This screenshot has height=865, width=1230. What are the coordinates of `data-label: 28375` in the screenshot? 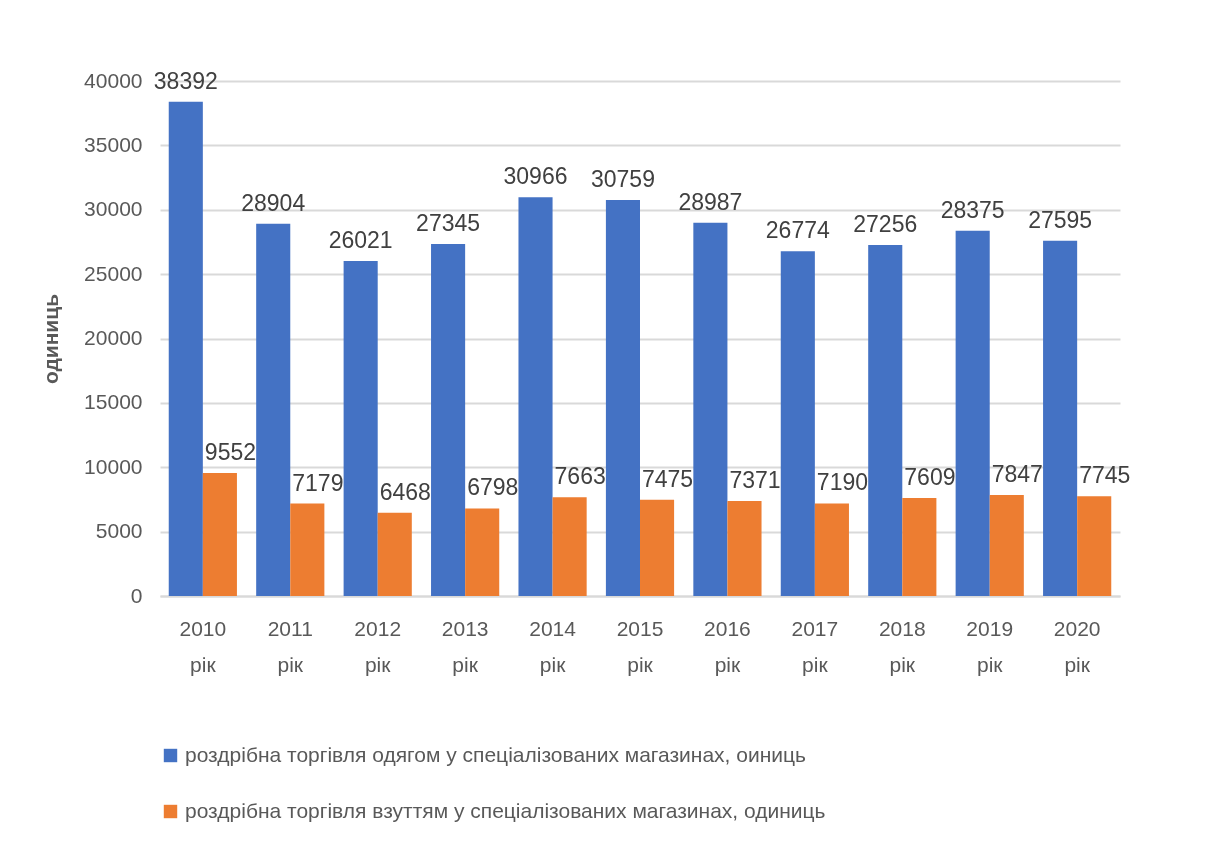 It's located at (972, 209).